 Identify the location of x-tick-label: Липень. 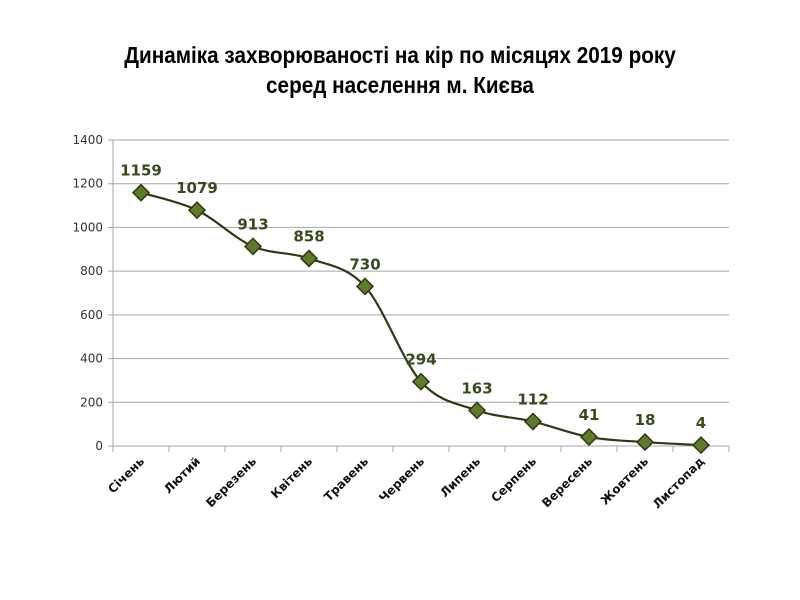
(460, 477).